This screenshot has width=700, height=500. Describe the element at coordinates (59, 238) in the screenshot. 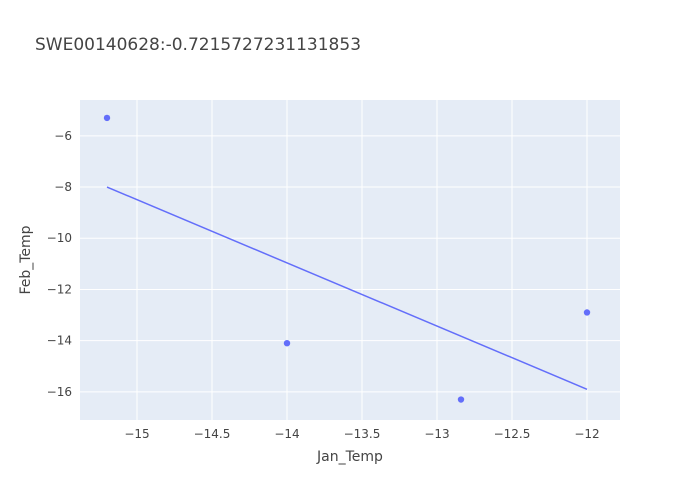

I see `y-tick-label: −10` at that location.